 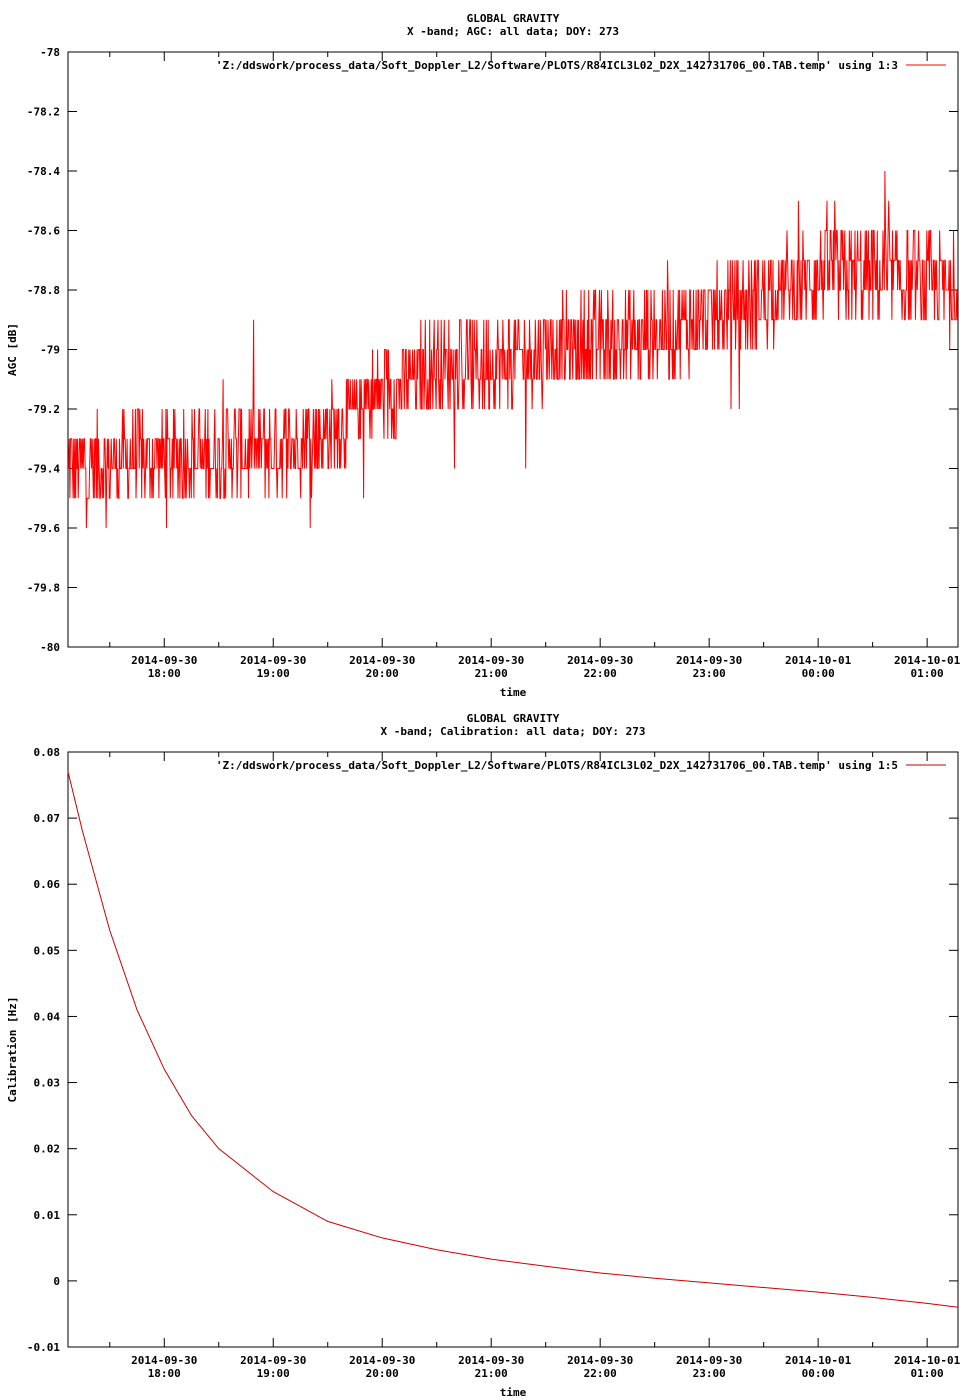 I want to click on chart-1-x-tick-time: 23:00, so click(x=709, y=673).